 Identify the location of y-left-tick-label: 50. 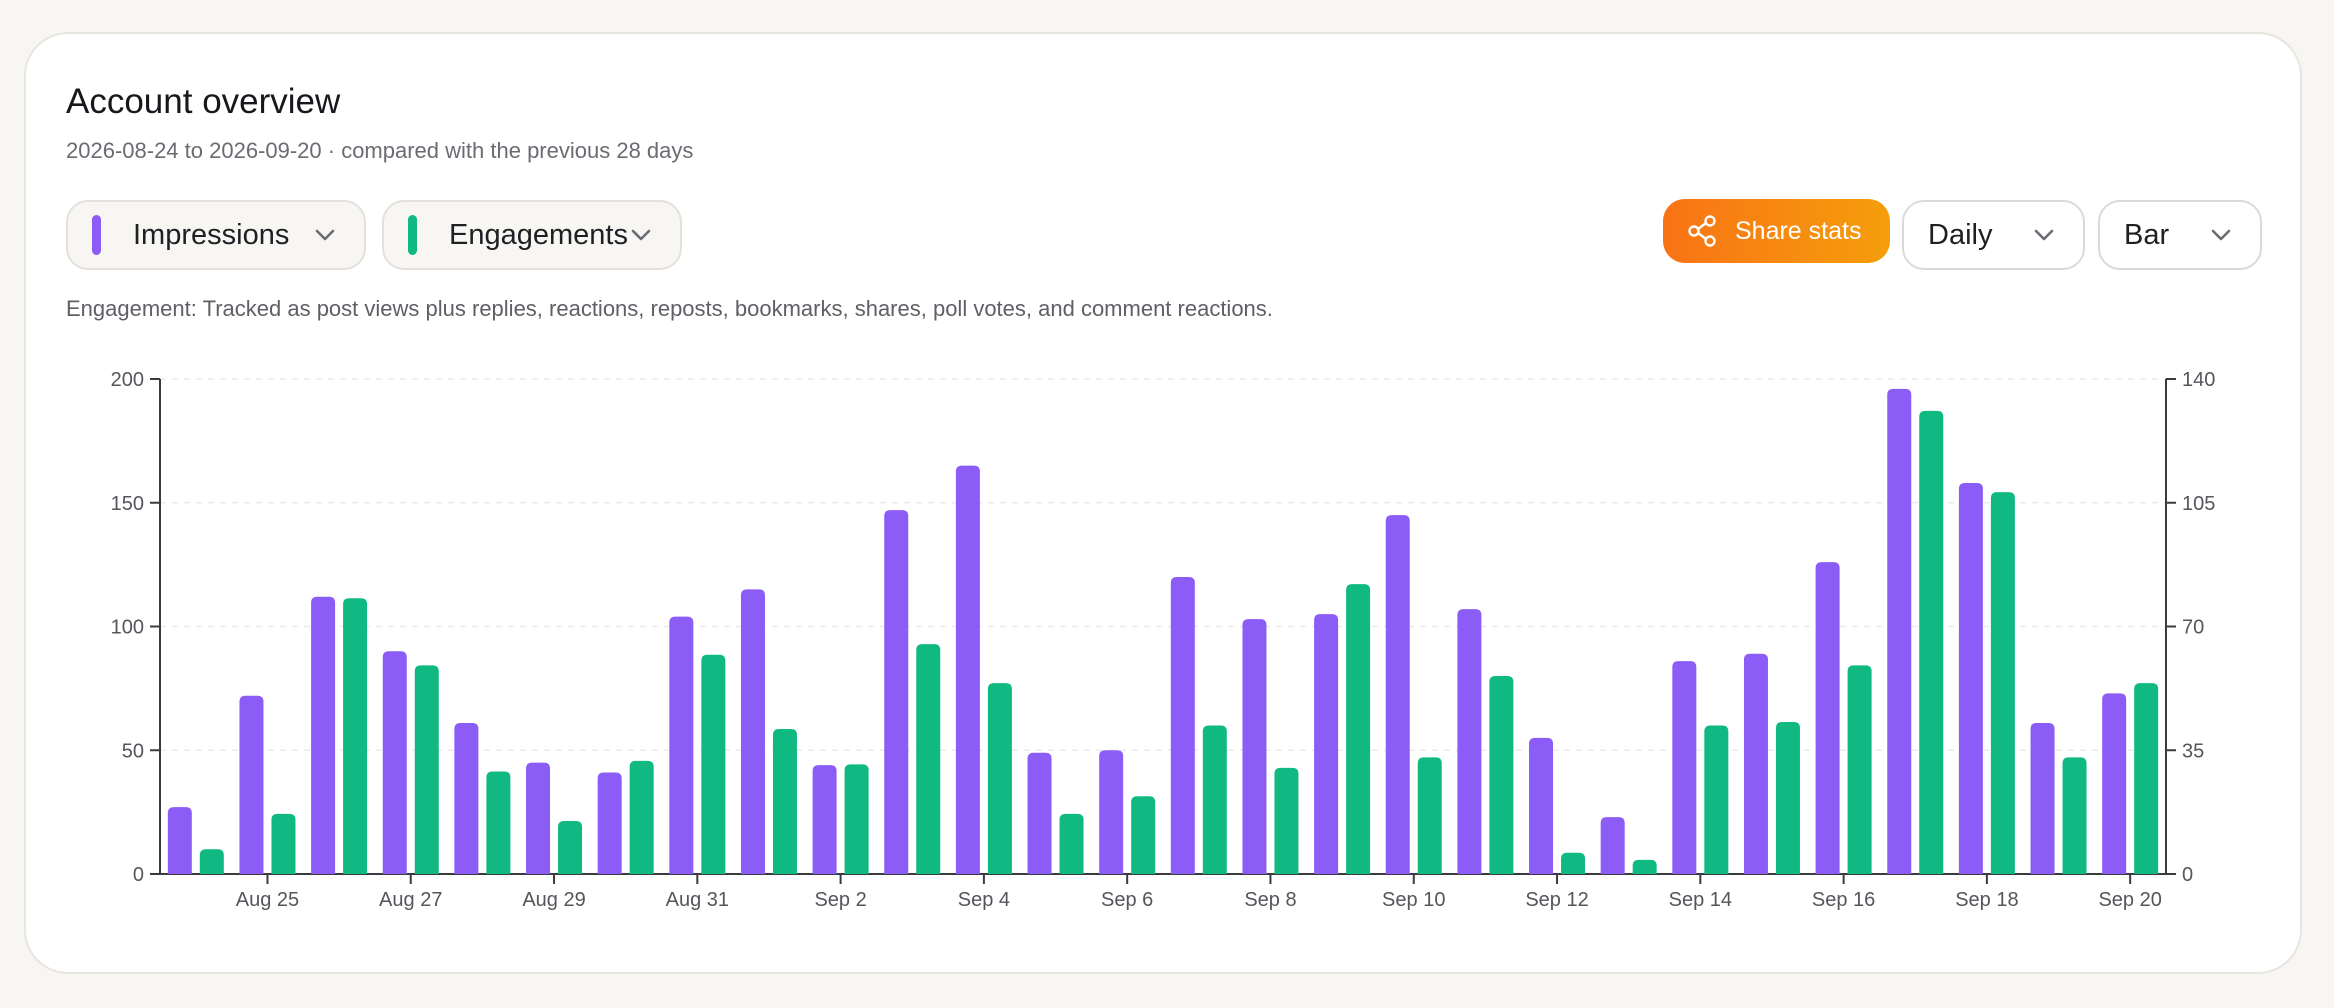
(133, 751).